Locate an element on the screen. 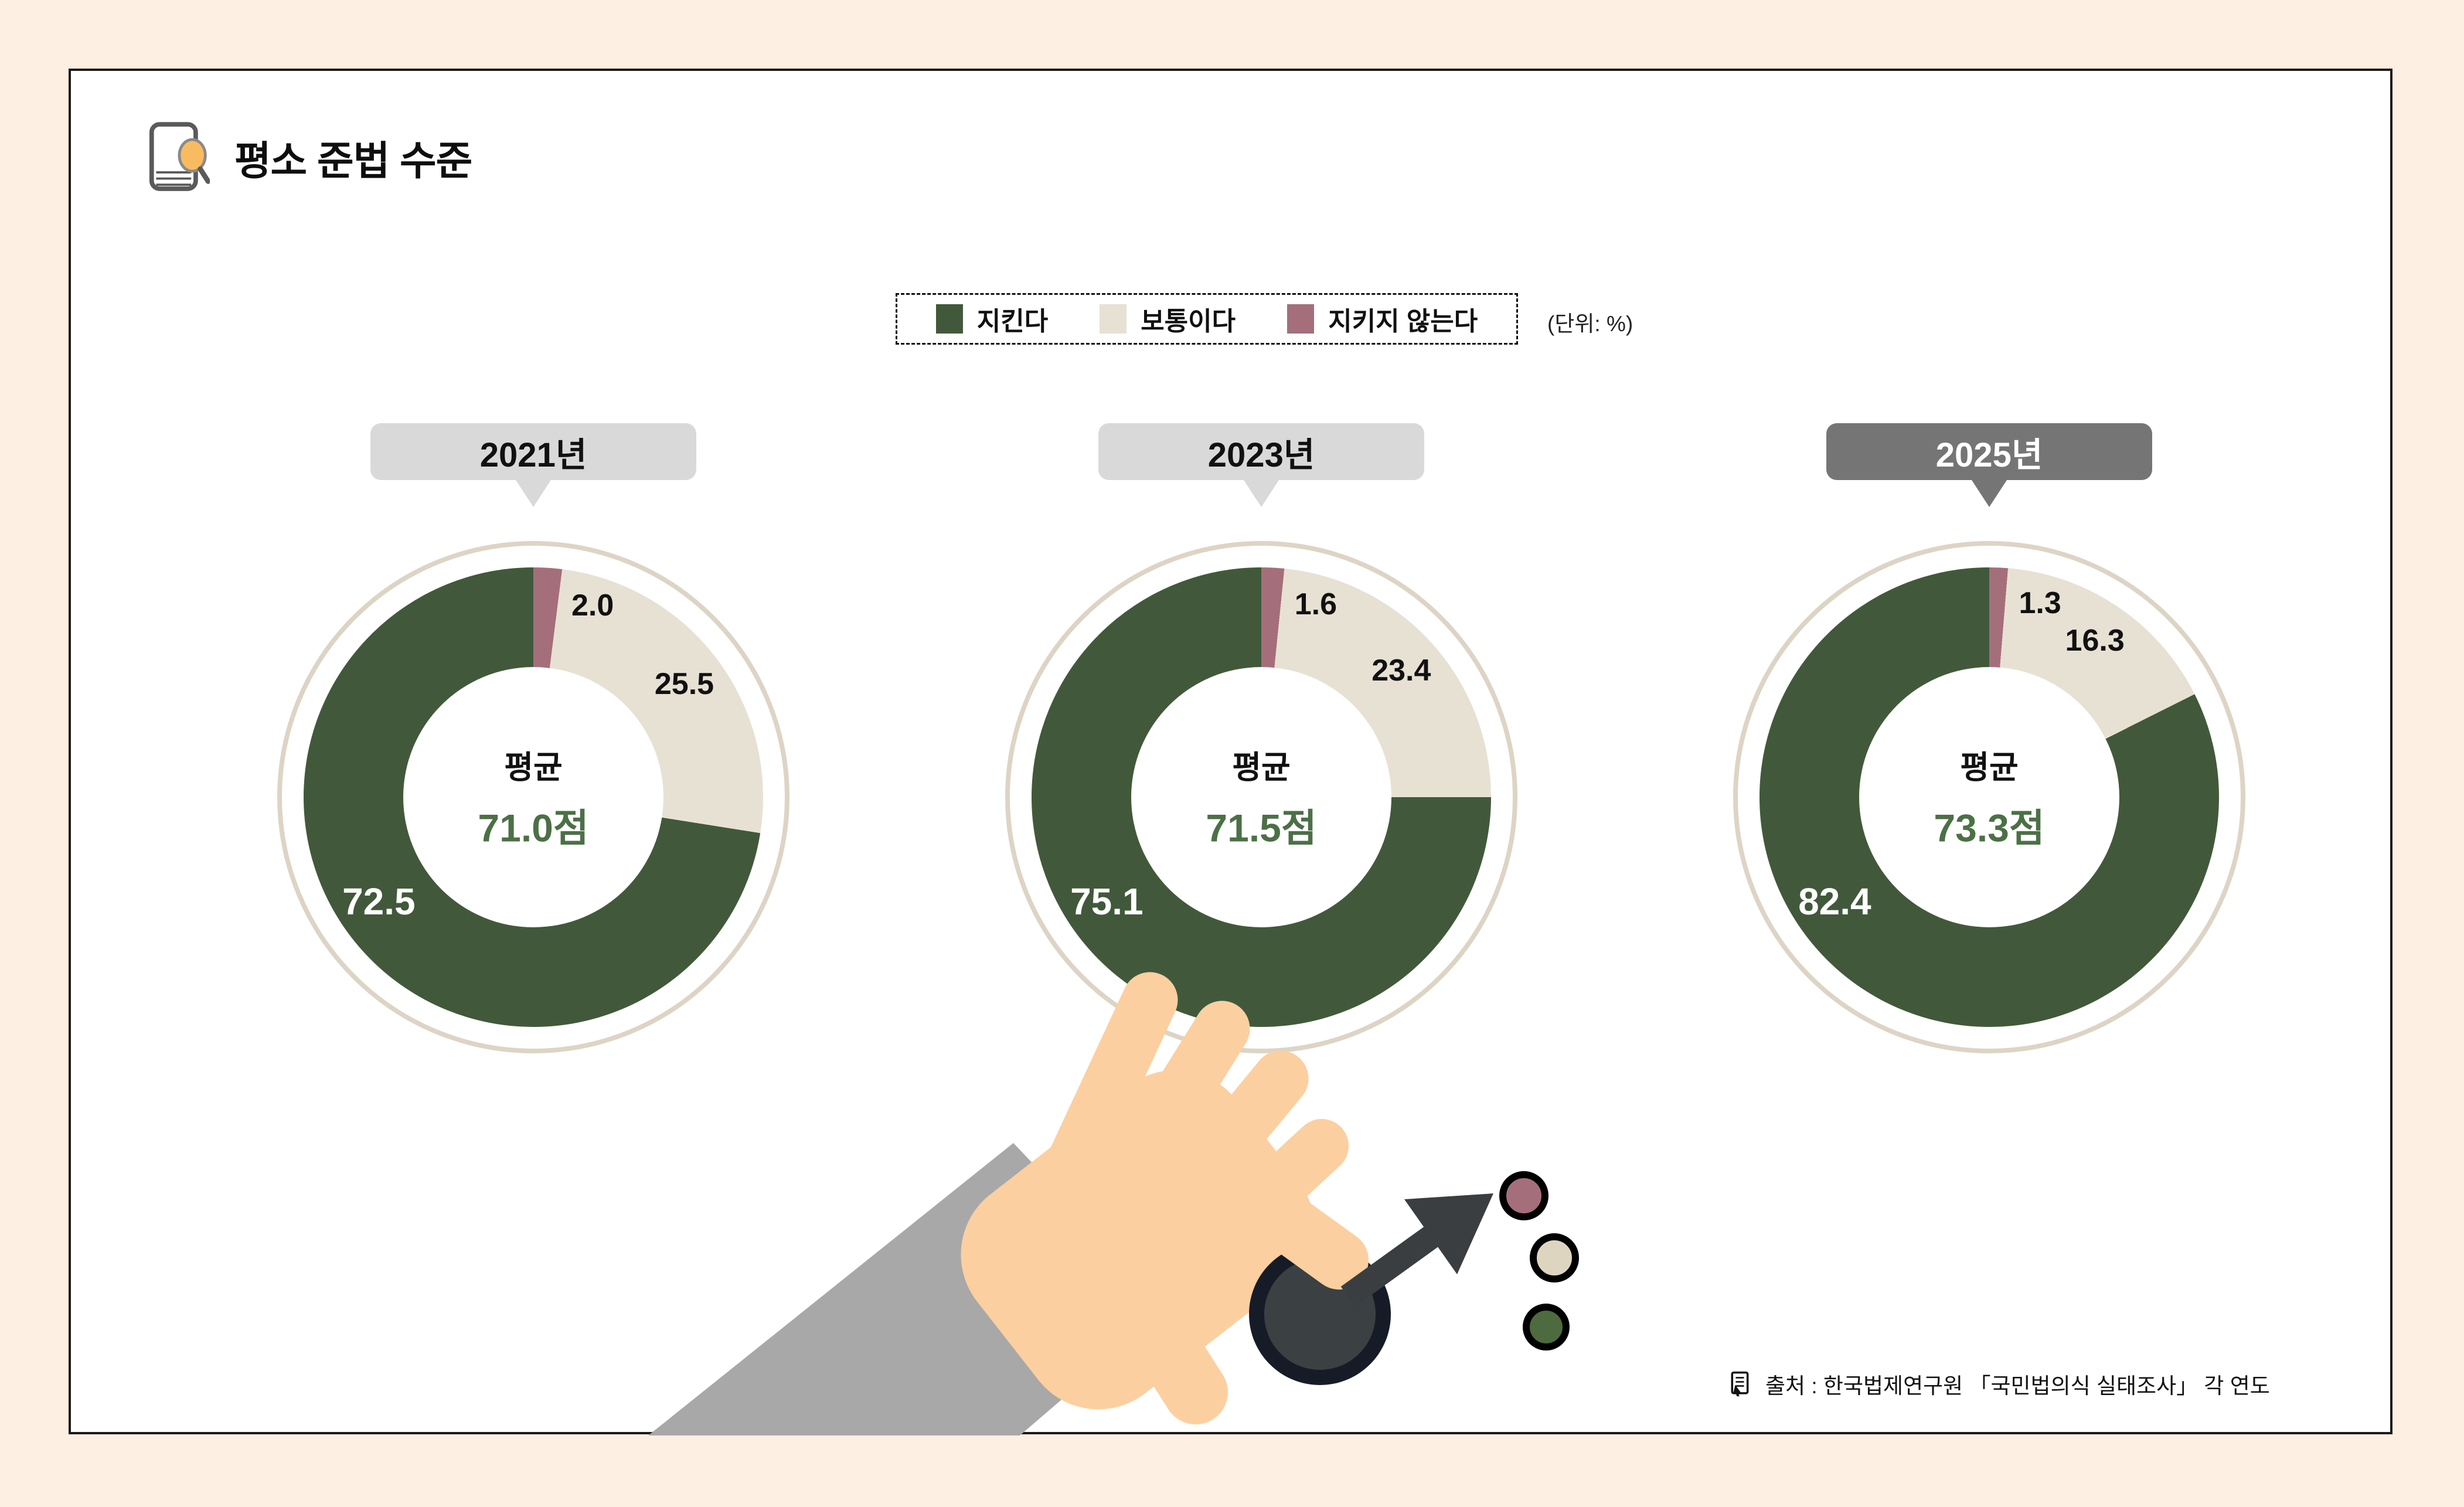 Image resolution: width=2464 pixels, height=1507 pixels. legend-item-average: 보통이다 is located at coordinates (1168, 319).